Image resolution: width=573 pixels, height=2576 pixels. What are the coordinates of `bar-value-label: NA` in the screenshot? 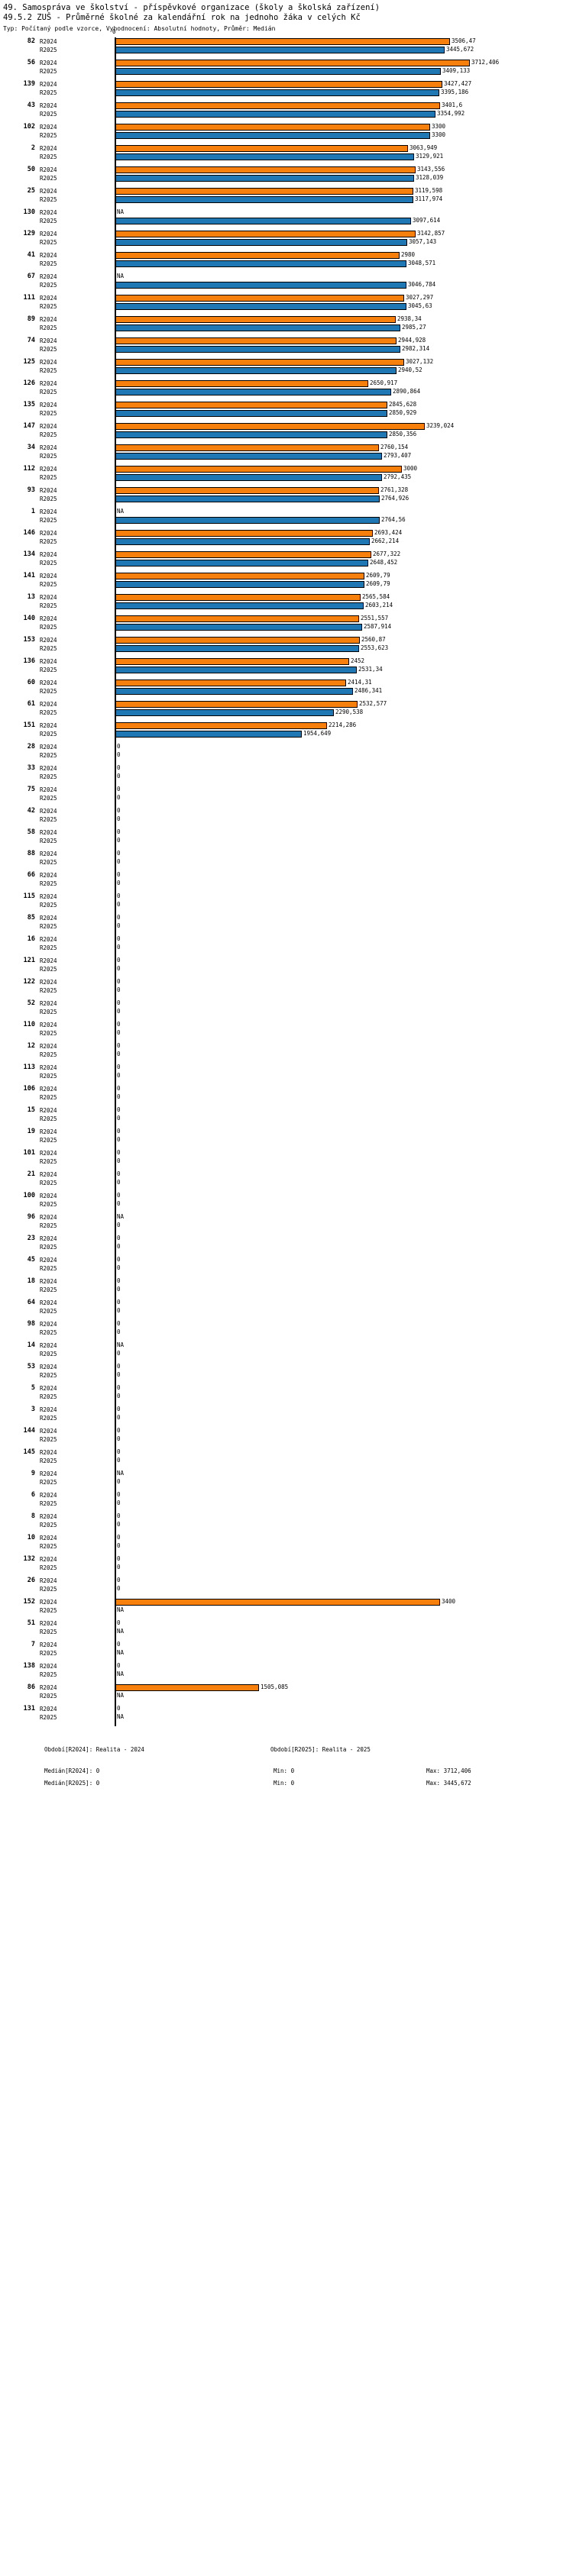 It's located at (121, 1716).